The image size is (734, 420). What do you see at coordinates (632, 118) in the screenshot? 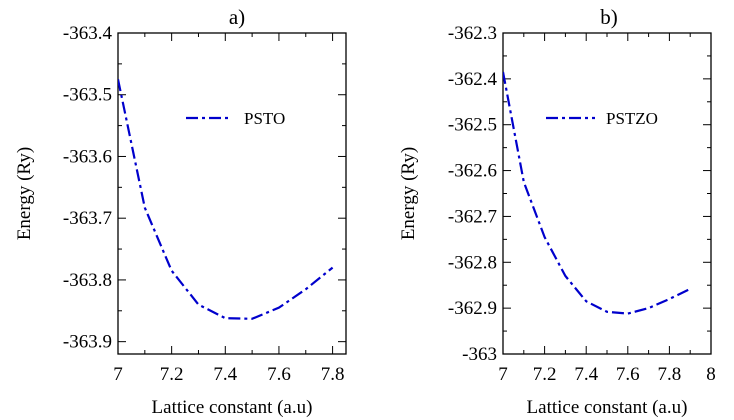
I see `legend-label: PSTZO` at bounding box center [632, 118].